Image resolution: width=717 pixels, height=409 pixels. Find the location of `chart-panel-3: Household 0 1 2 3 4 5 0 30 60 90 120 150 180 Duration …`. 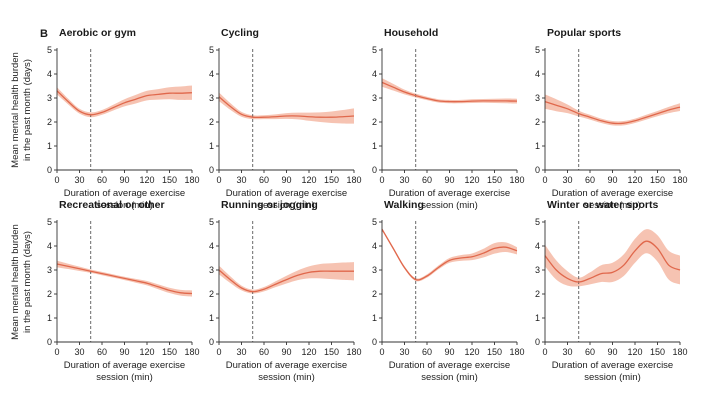

chart-panel-3: Household 0 1 2 3 4 5 0 30 60 90 120 150 180 Duration … is located at coordinates (448, 119).